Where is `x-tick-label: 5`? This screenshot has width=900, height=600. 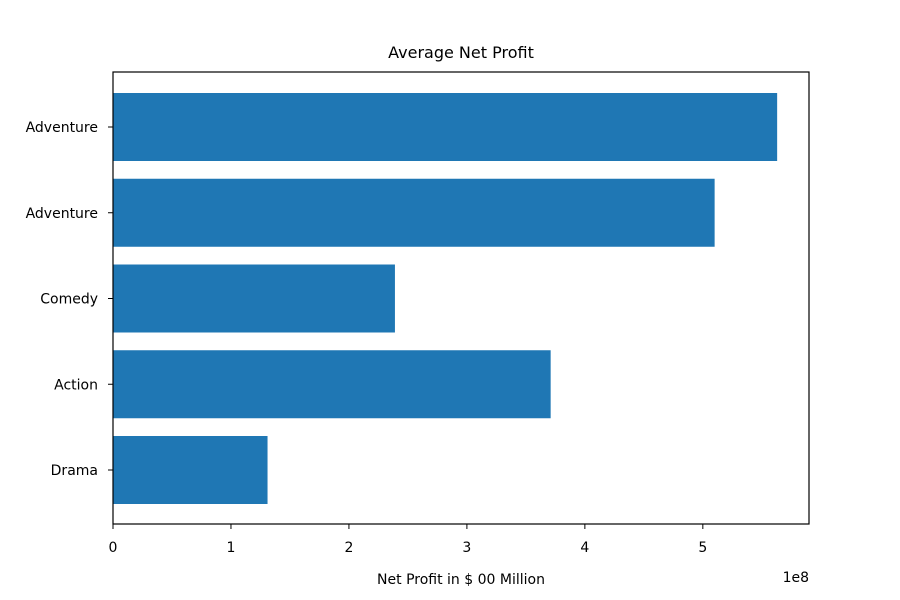
x-tick-label: 5 is located at coordinates (702, 548).